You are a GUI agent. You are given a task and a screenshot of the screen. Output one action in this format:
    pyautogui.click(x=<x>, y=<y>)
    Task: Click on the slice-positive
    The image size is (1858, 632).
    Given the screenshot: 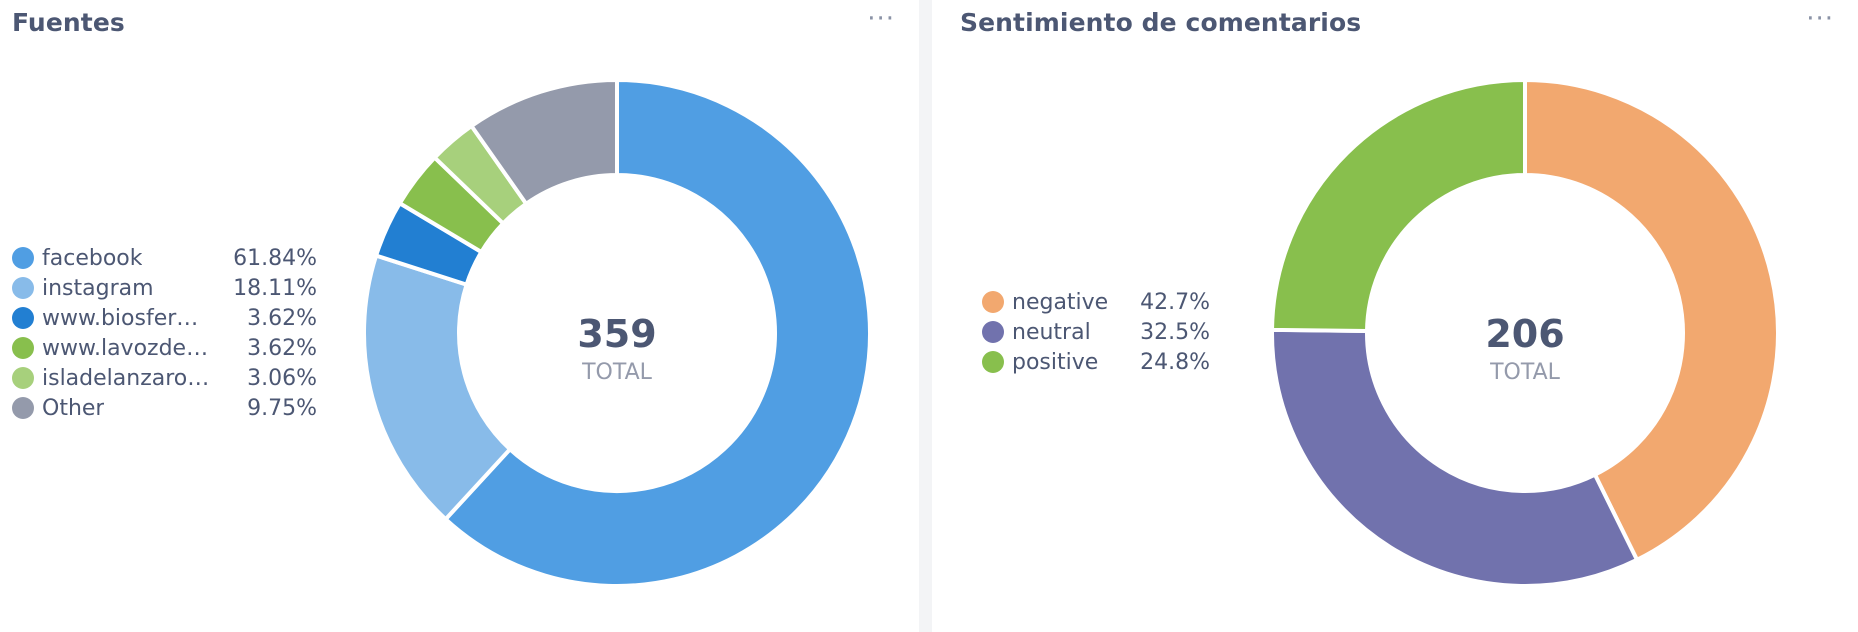 What is the action you would take?
    pyautogui.click(x=1398, y=205)
    